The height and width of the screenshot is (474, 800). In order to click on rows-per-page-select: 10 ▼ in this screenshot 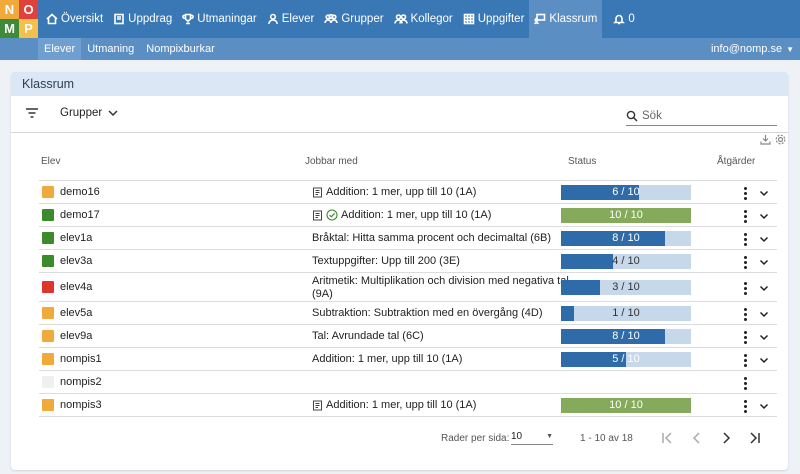, I will do `click(532, 438)`.